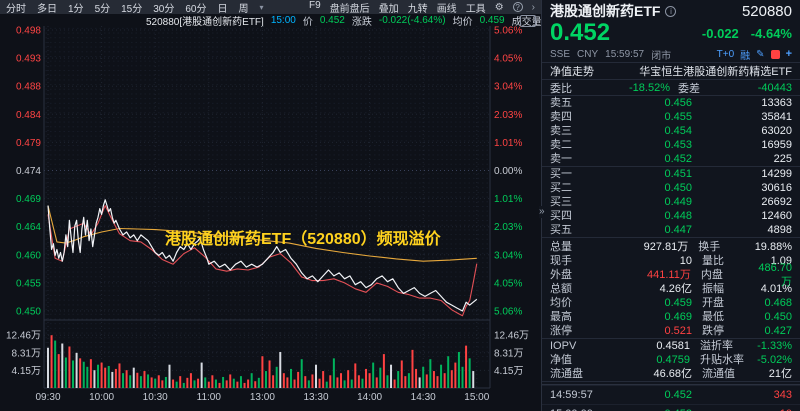 The image size is (800, 411). Describe the element at coordinates (423, 397) in the screenshot. I see `time-axis-label: 14:30` at that location.